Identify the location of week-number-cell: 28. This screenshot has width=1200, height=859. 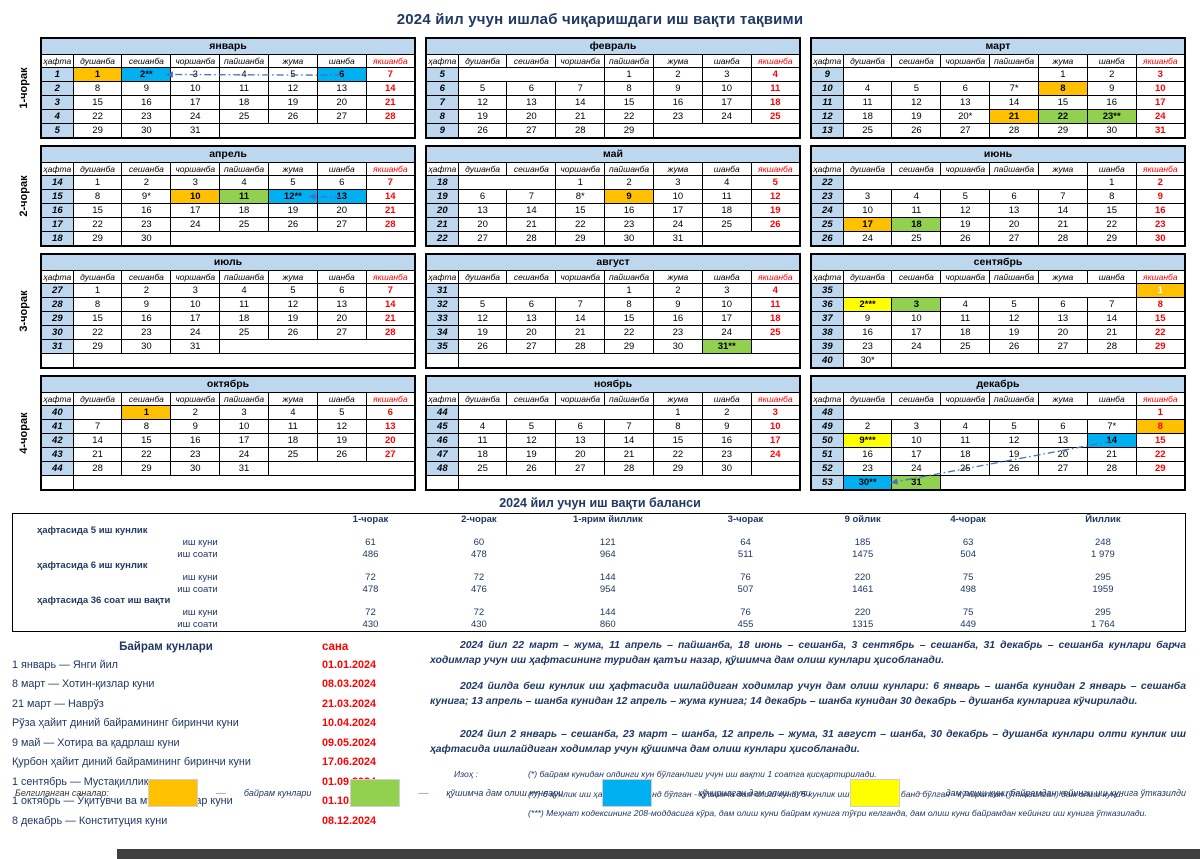
(57, 304).